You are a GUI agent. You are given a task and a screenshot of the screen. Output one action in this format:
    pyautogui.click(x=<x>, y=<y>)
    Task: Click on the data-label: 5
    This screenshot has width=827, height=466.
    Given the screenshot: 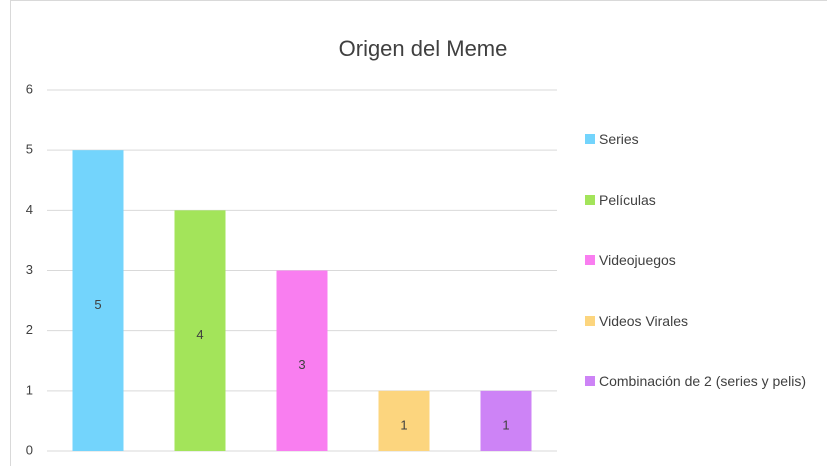 What is the action you would take?
    pyautogui.click(x=97, y=304)
    